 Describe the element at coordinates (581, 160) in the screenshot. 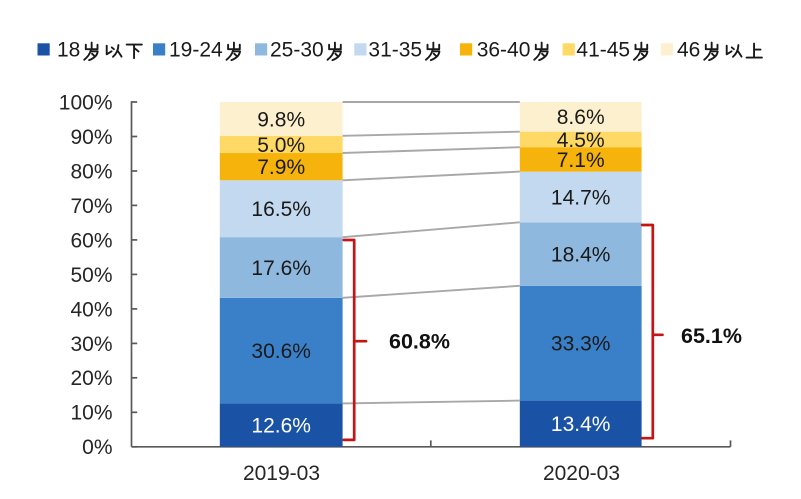

I see `svg-text: 7.1%` at that location.